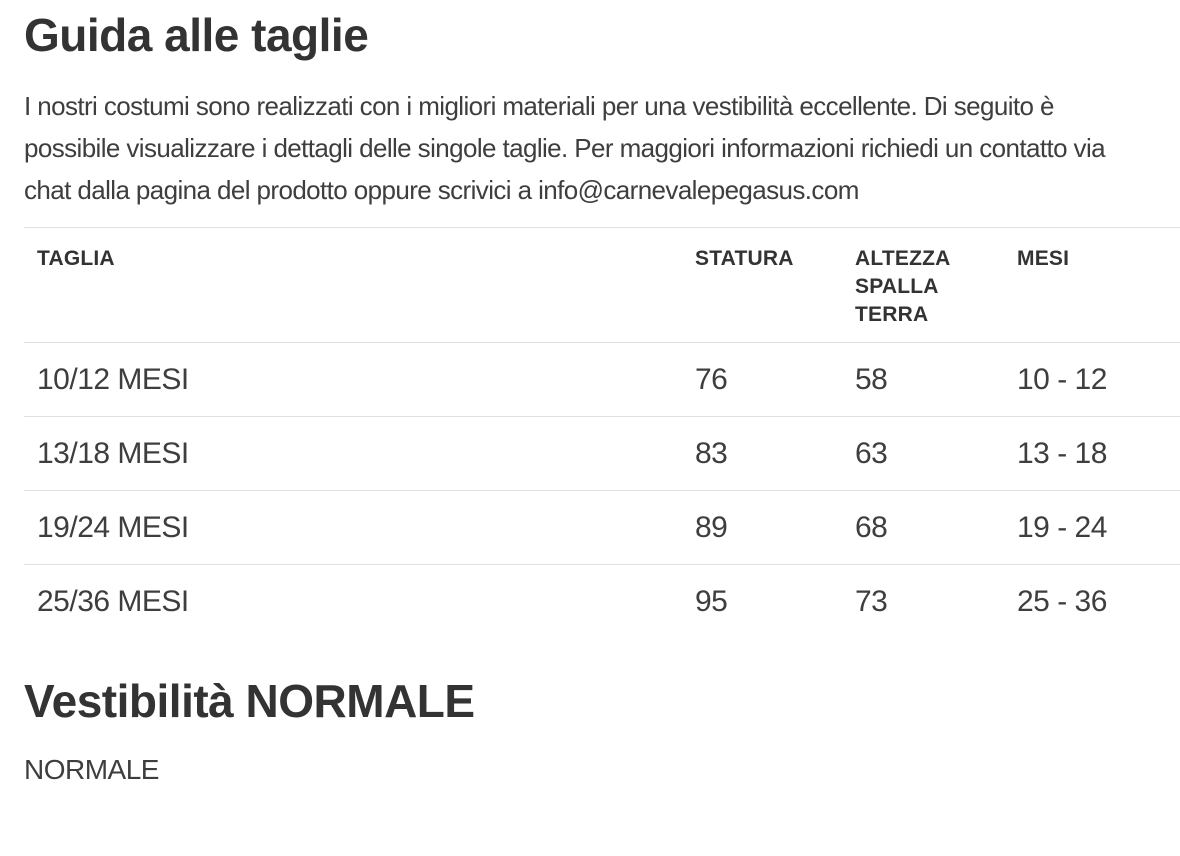  What do you see at coordinates (762, 527) in the screenshot?
I see `cell-statura: 89` at bounding box center [762, 527].